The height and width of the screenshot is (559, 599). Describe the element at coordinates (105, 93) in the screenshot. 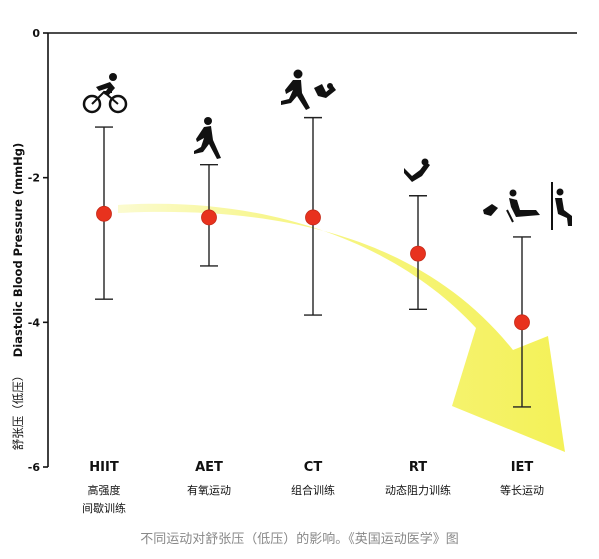

I see `cyclist-icon` at that location.